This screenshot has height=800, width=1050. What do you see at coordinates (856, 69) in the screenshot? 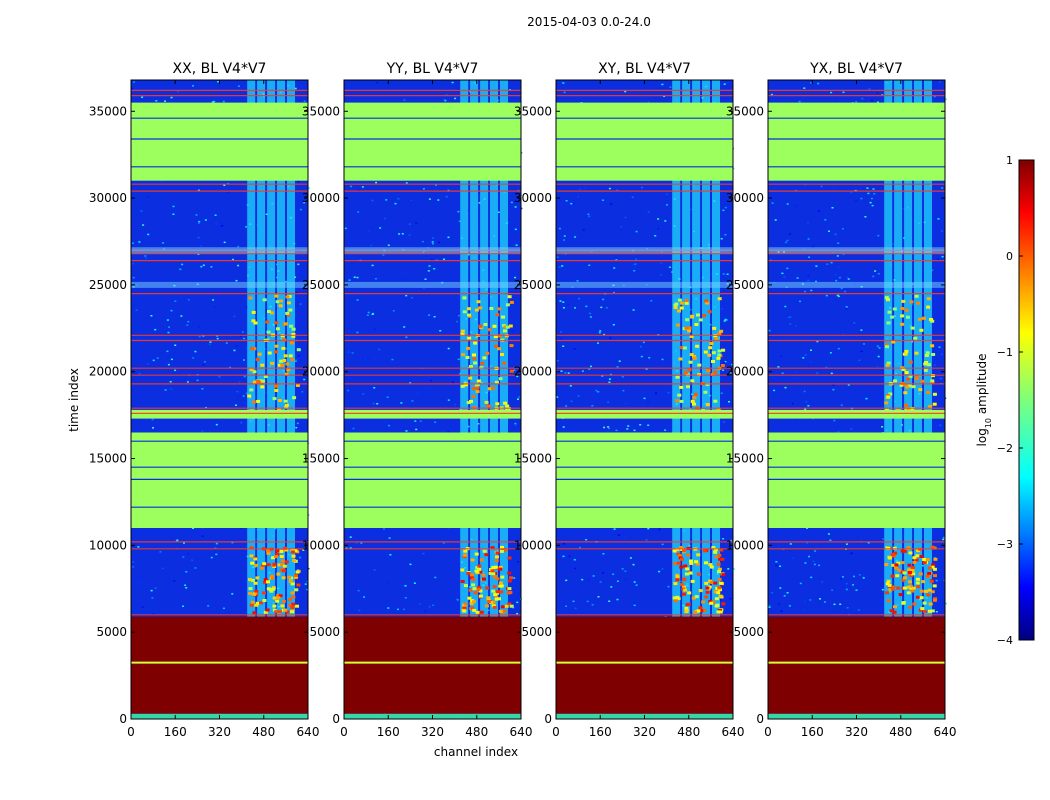
I see `panel-title: YX, BL V4*V7` at bounding box center [856, 69].